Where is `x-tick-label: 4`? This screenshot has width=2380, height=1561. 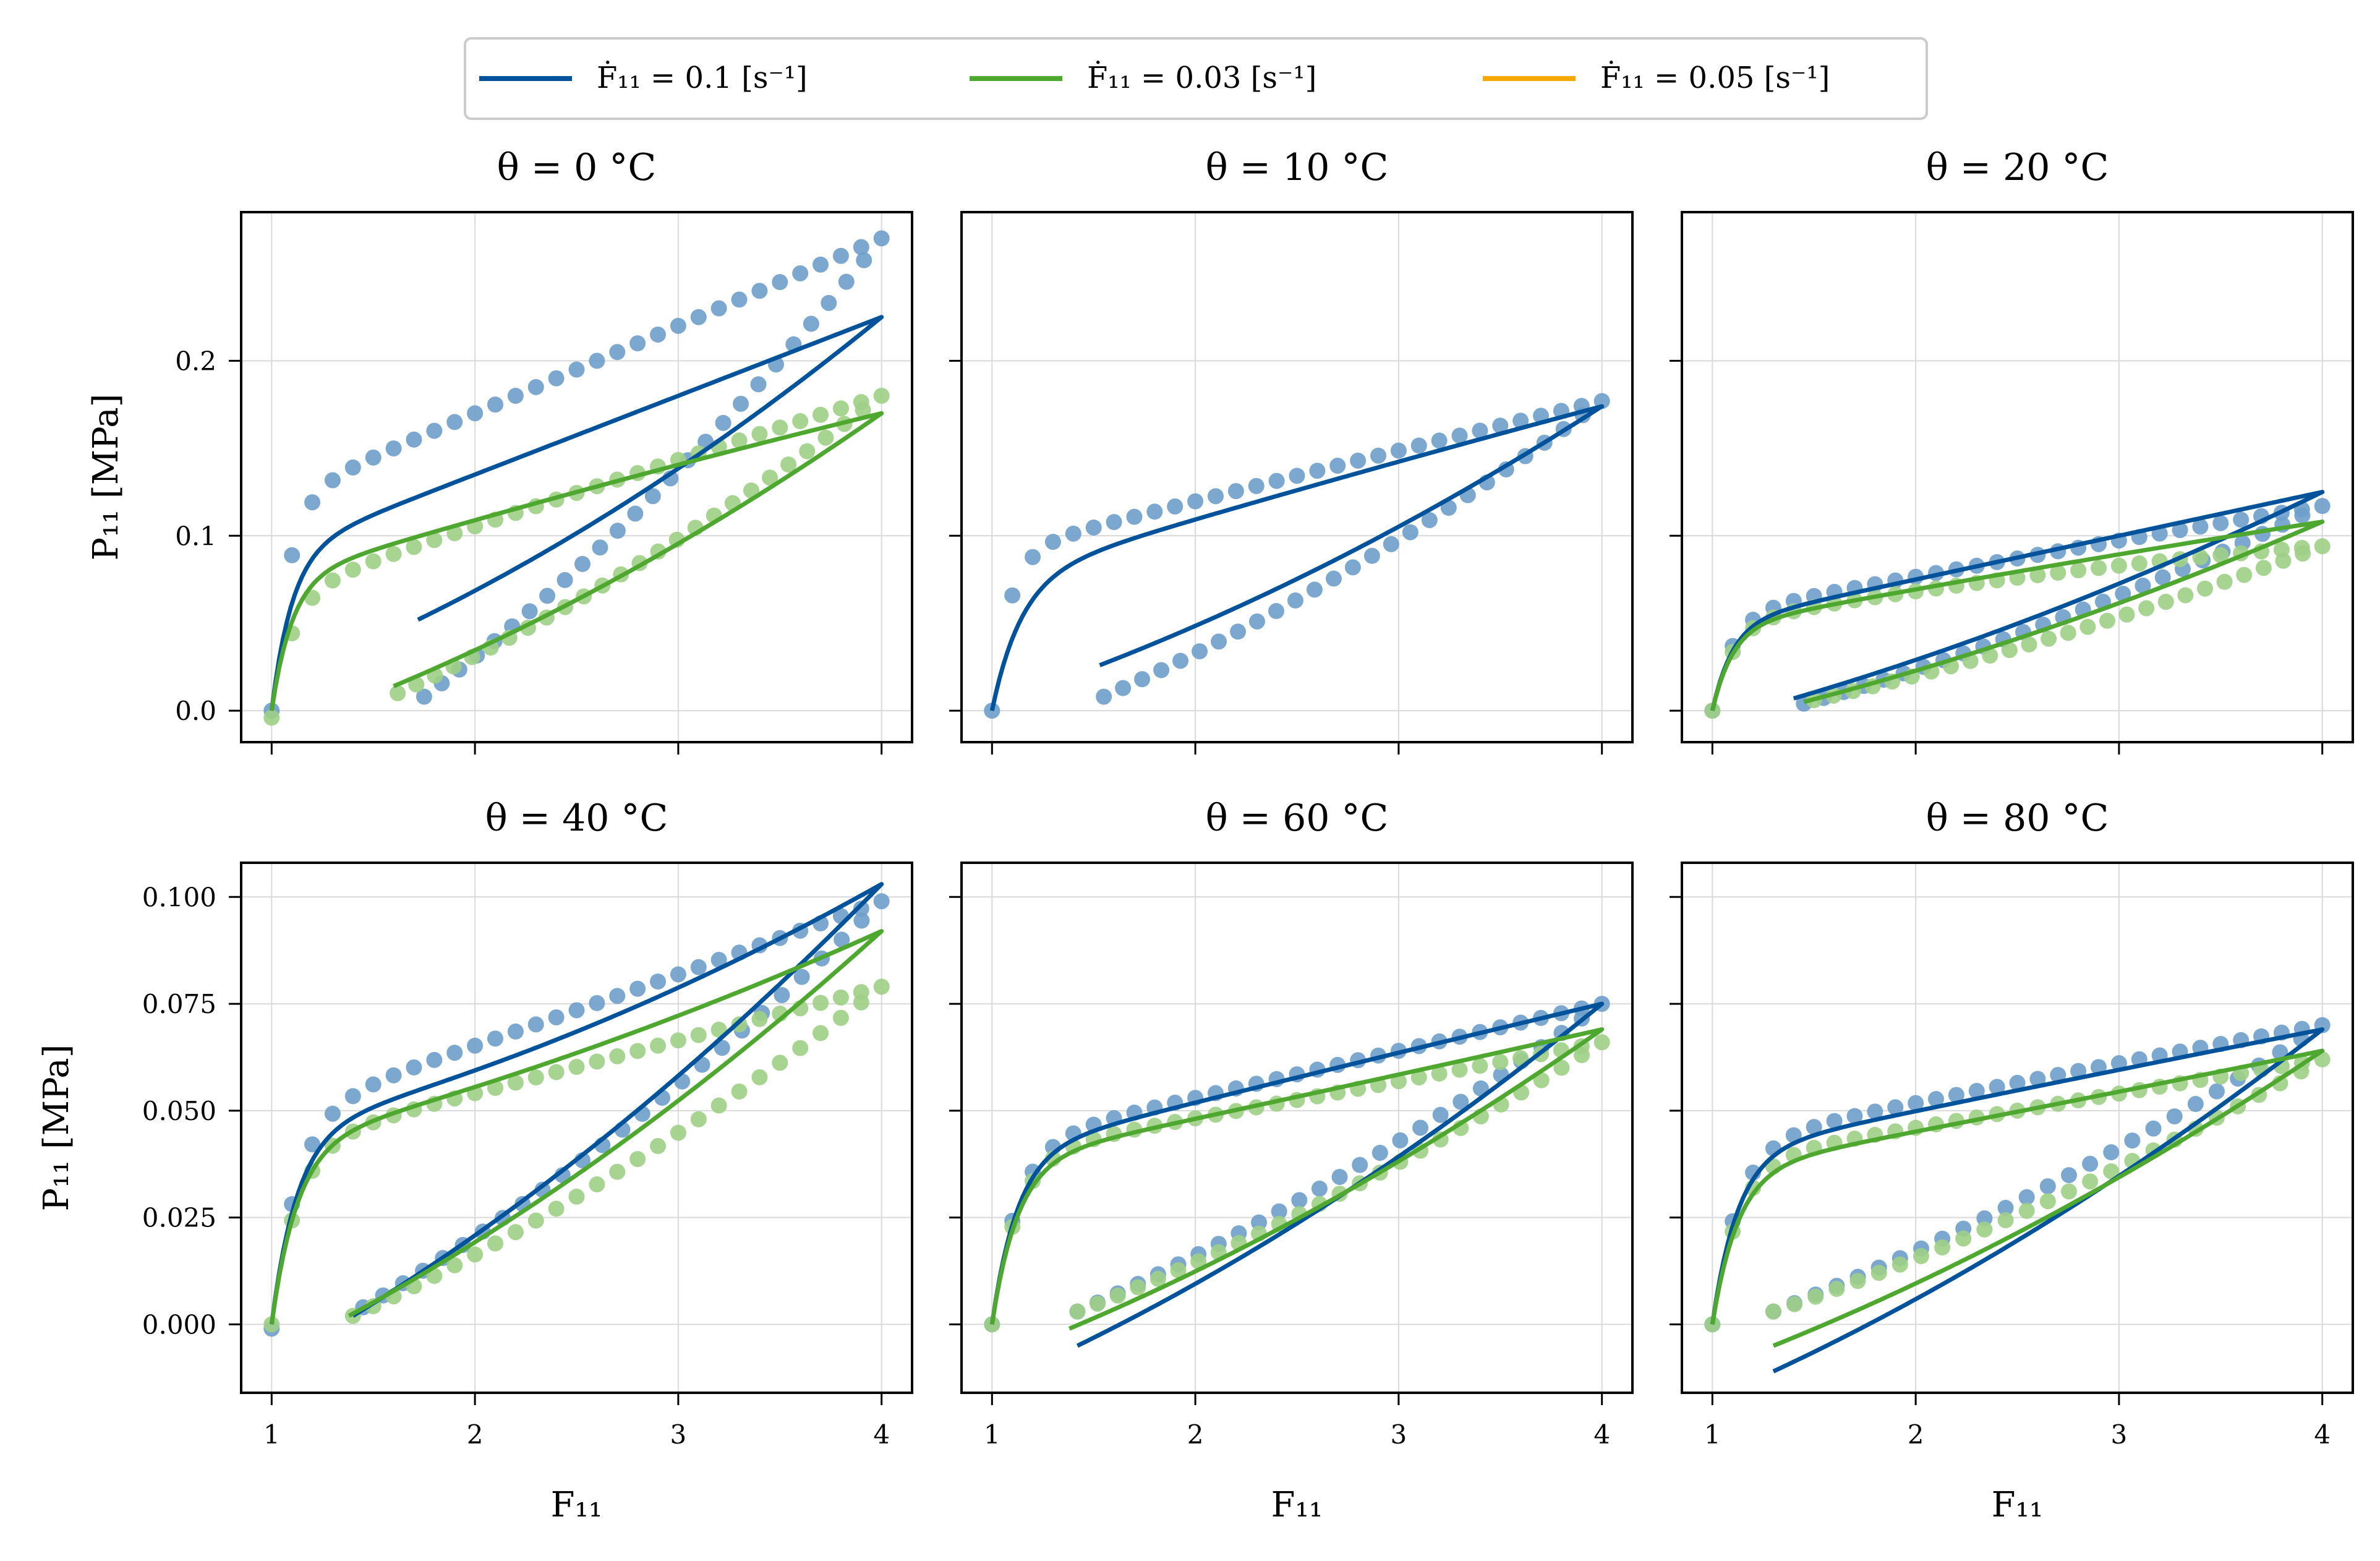
x-tick-label: 4 is located at coordinates (2322, 1434).